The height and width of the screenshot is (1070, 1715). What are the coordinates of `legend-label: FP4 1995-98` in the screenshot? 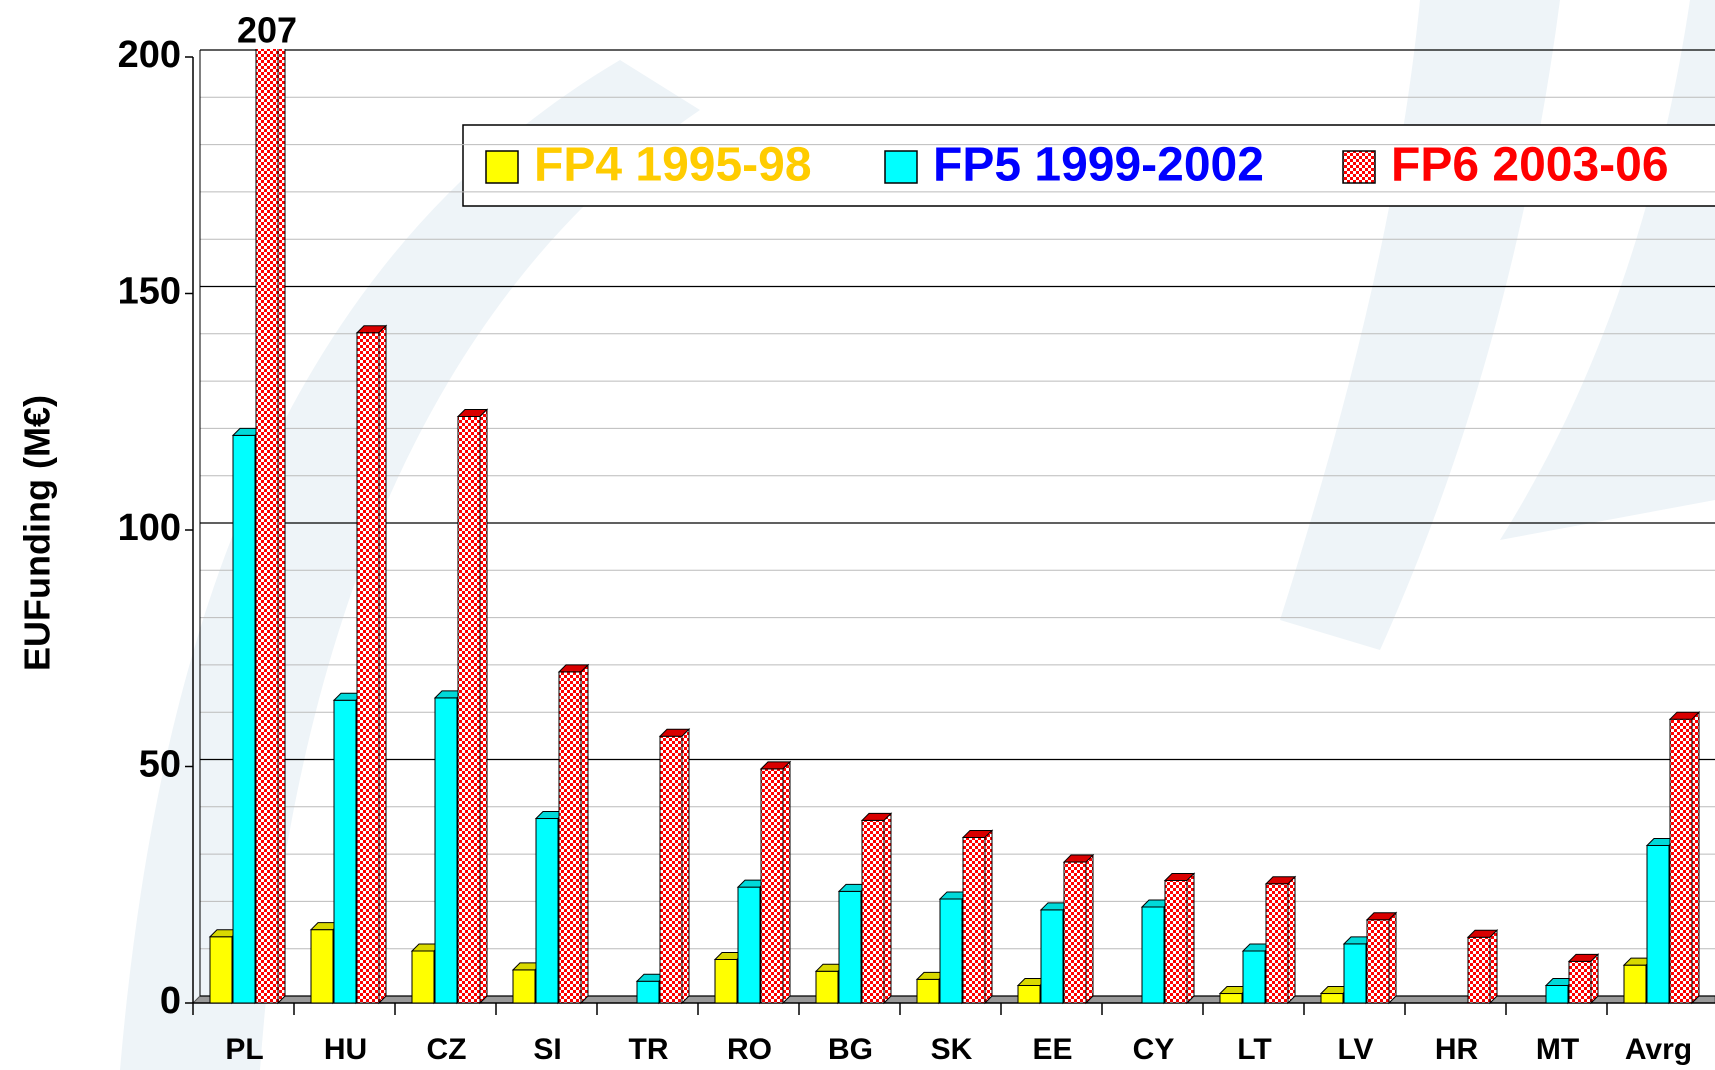 It's located at (673, 165).